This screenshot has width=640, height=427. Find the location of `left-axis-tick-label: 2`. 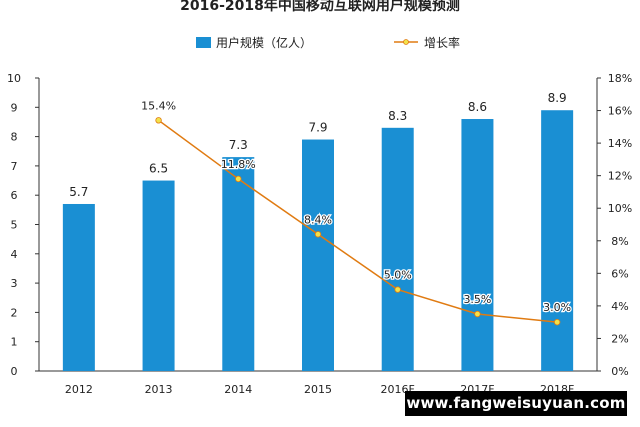

left-axis-tick-label: 2 is located at coordinates (14, 312).